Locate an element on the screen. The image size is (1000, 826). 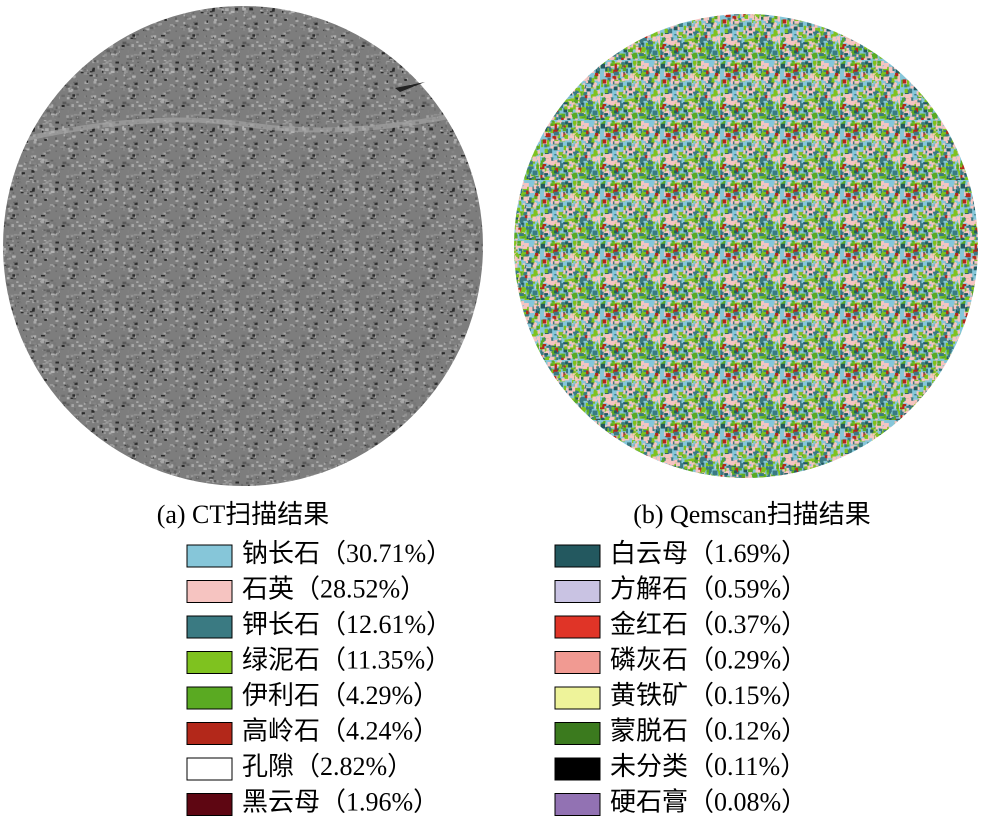
legend-label: 伊利石（4.29%） is located at coordinates (340, 695).